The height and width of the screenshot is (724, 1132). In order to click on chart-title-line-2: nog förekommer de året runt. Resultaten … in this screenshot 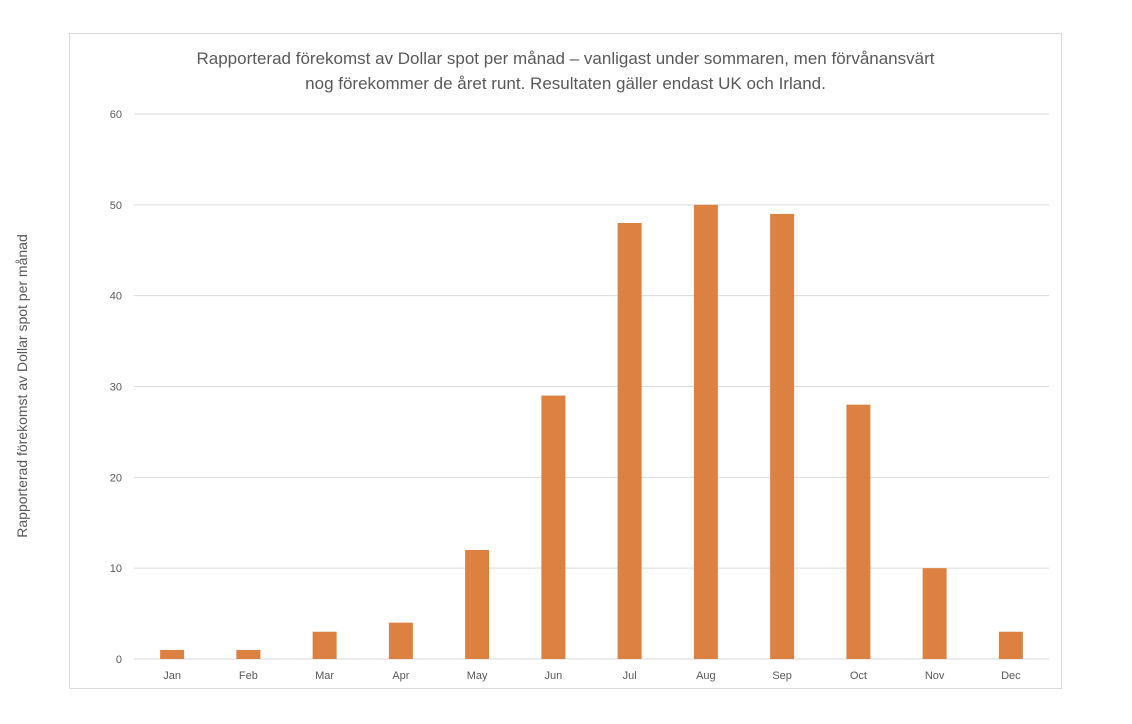, I will do `click(565, 83)`.